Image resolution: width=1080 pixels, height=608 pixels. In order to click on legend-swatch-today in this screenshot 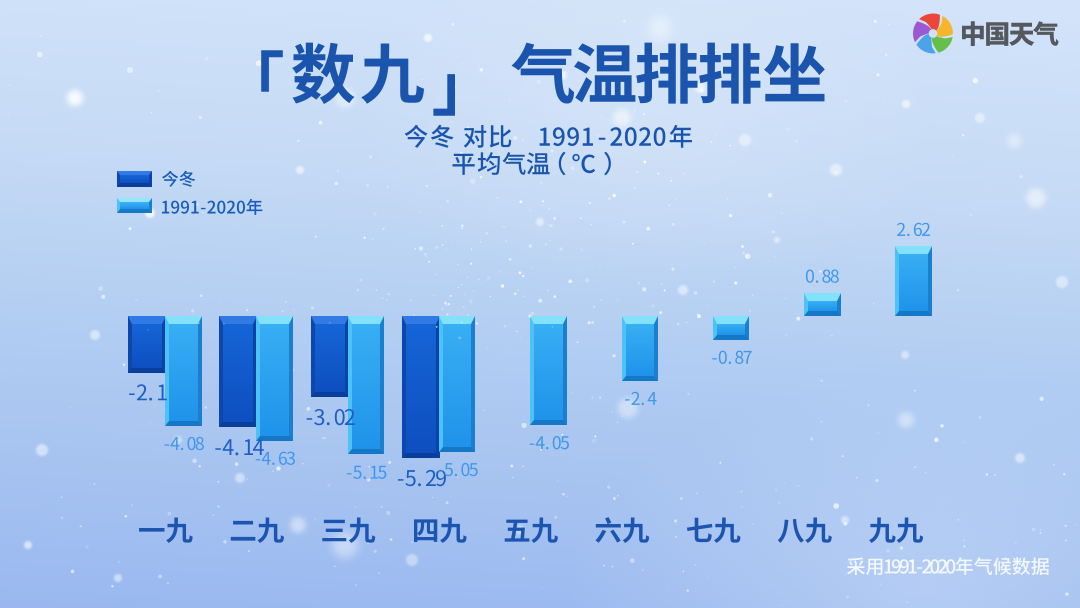, I will do `click(134, 179)`.